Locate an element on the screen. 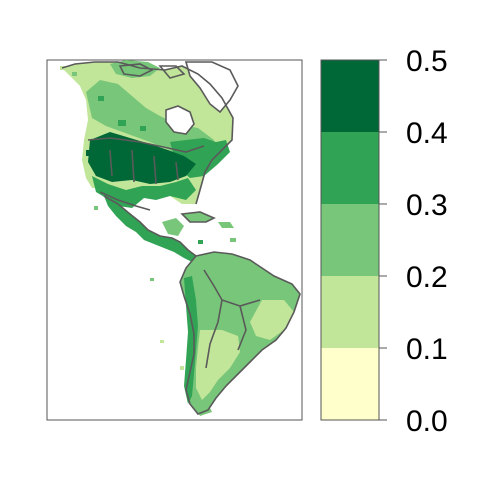 The width and height of the screenshot is (480, 480). central-us-core is located at coordinates (142, 158).